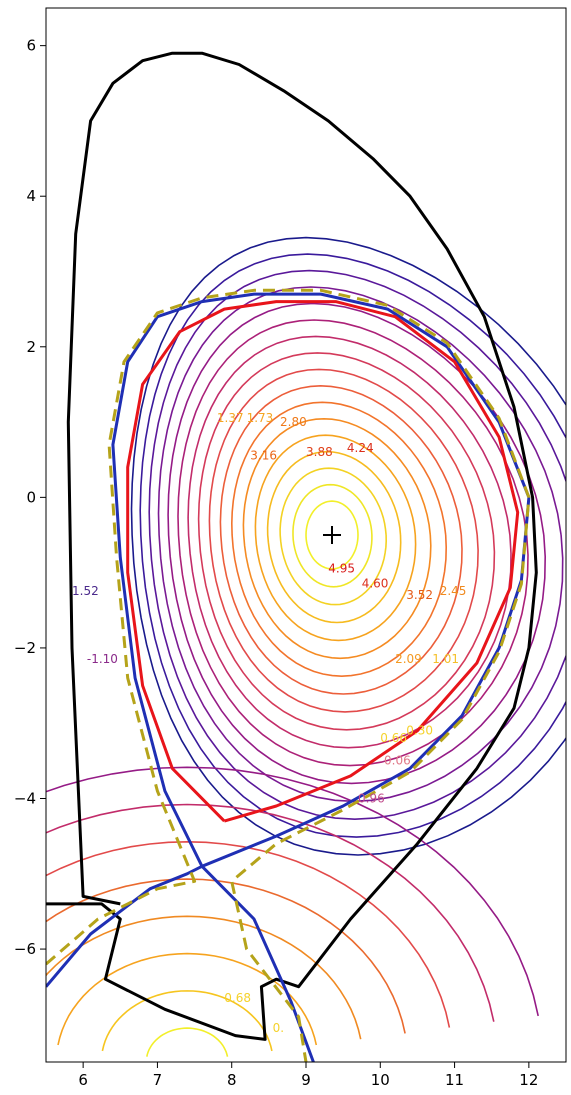  Describe the element at coordinates (31, 46) in the screenshot. I see `y-tick-label: 6` at that location.